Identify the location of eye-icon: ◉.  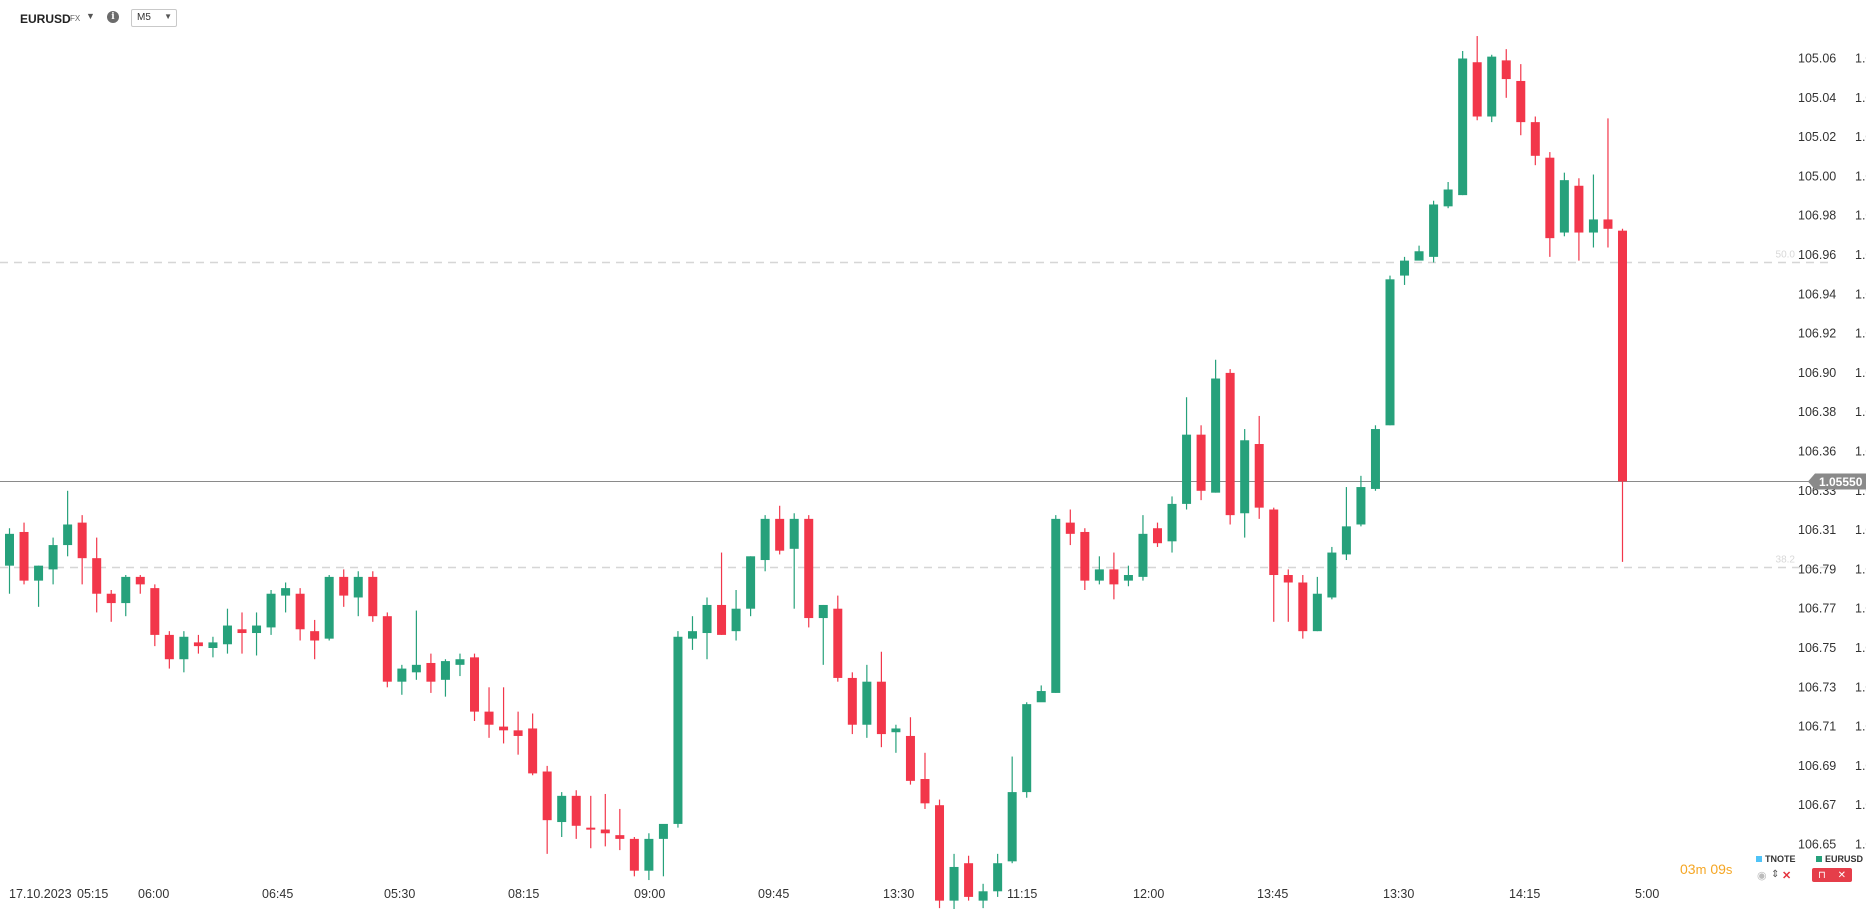
(1762, 876).